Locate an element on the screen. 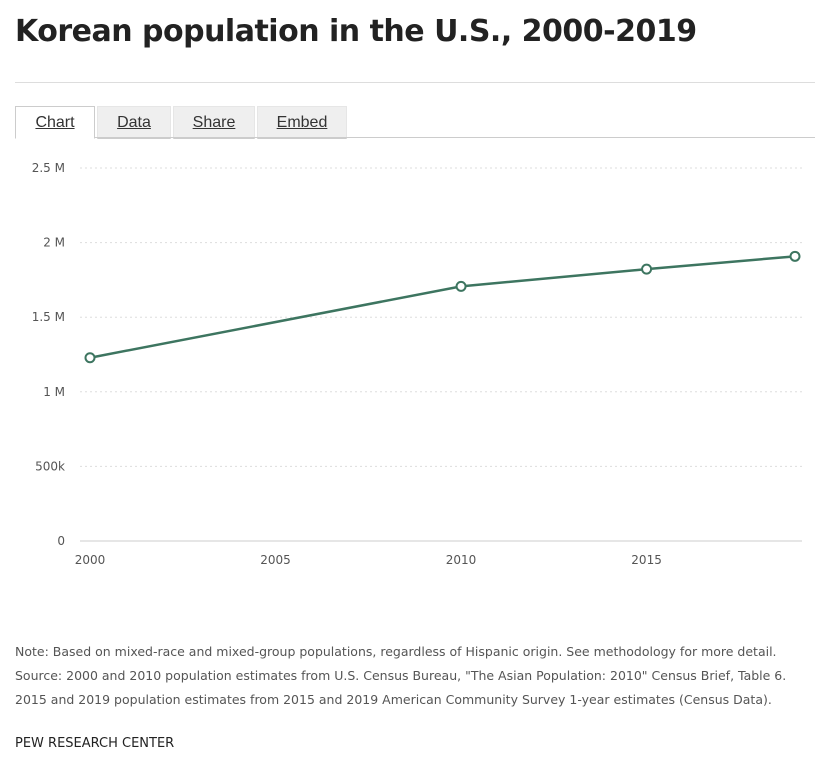 This screenshot has width=830, height=762. y-tick-label: 500k is located at coordinates (50, 466).